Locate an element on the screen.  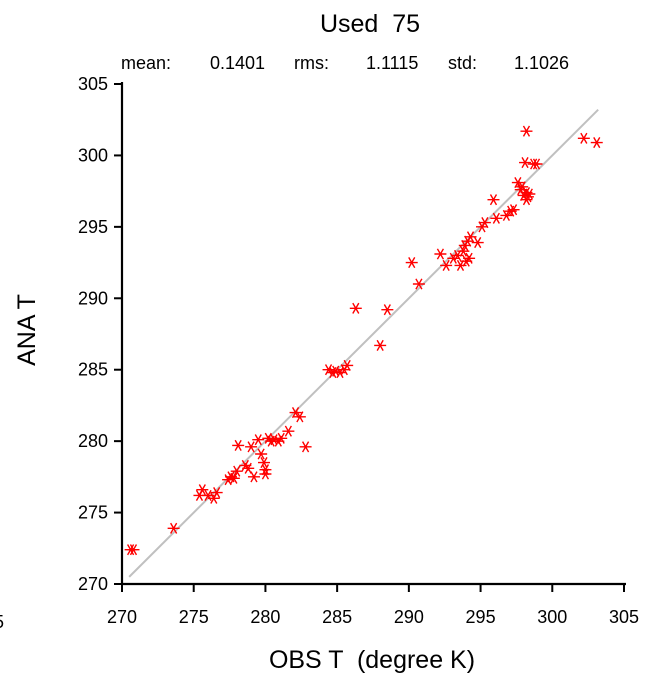
x-tick-label: 305 is located at coordinates (624, 617).